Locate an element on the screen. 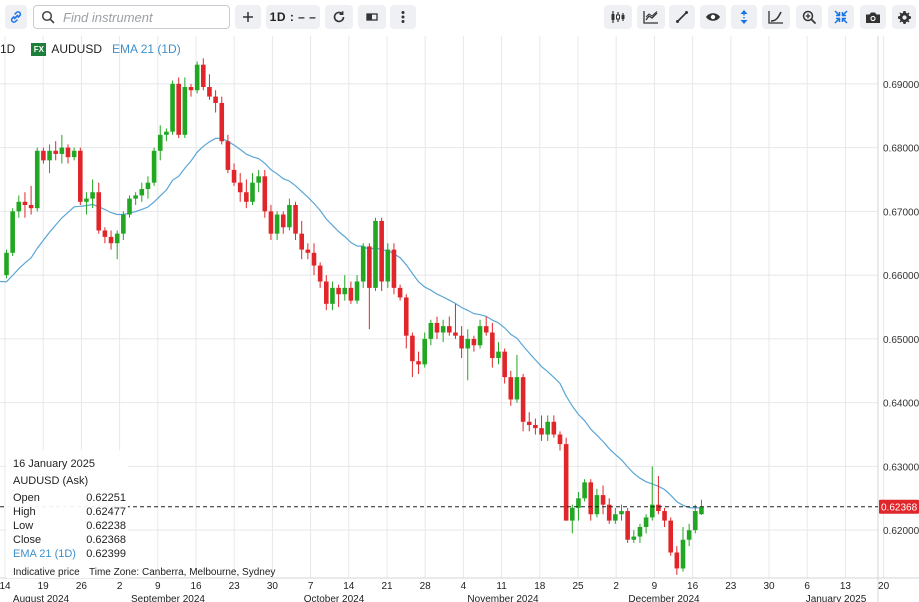 This screenshot has height=602, width=919. time-zone-note: Time Zone: Canberra, Melbourne, Sydney is located at coordinates (182, 572).